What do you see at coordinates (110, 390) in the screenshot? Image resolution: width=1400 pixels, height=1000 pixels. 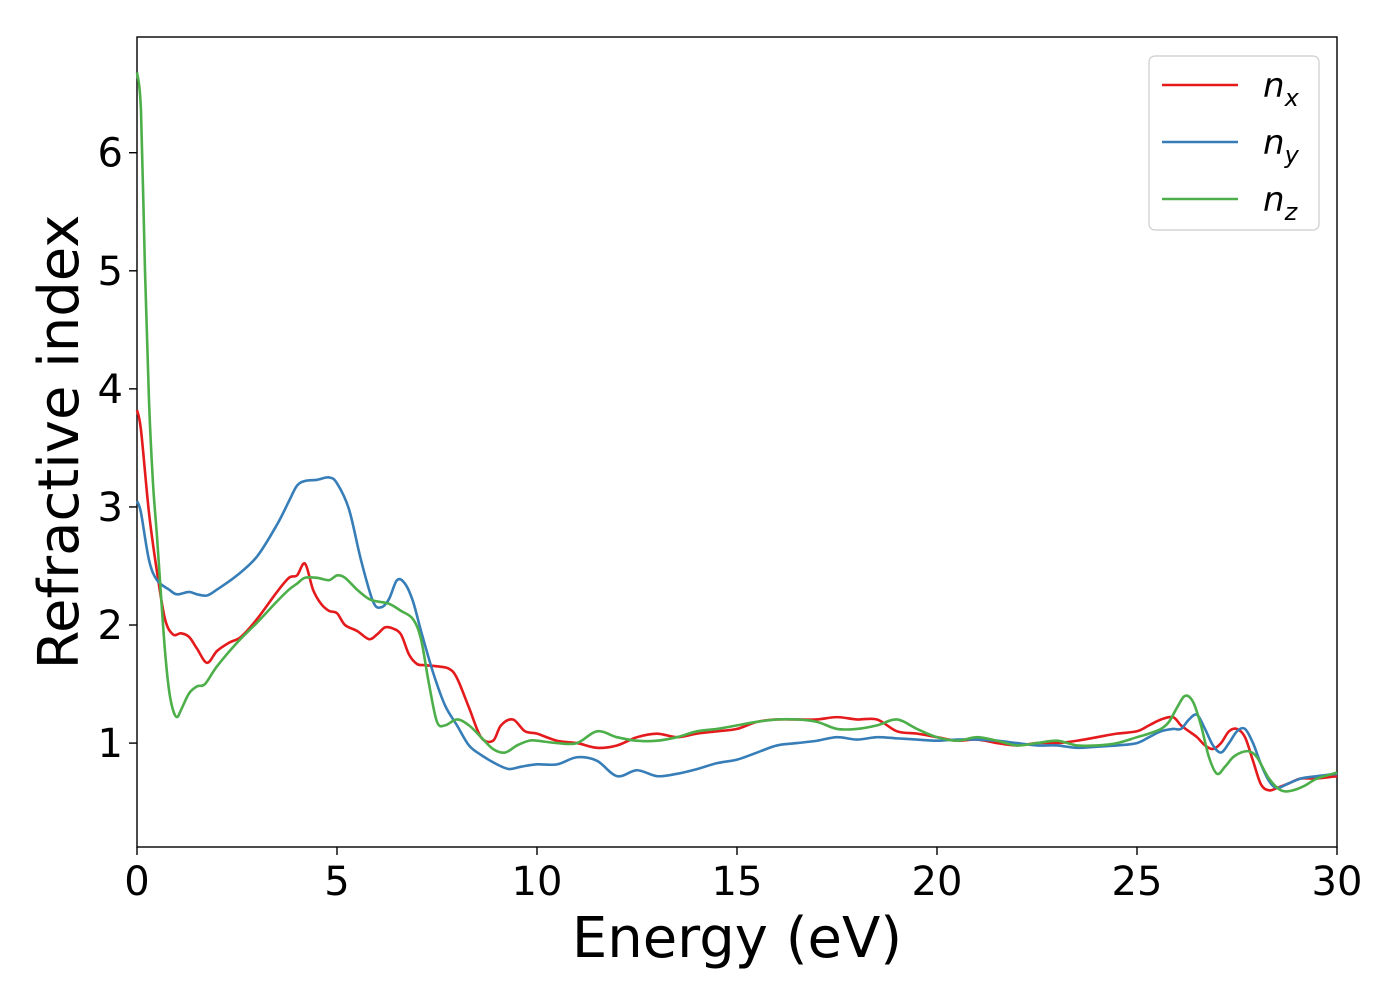 I see `y-tick-label: 4` at bounding box center [110, 390].